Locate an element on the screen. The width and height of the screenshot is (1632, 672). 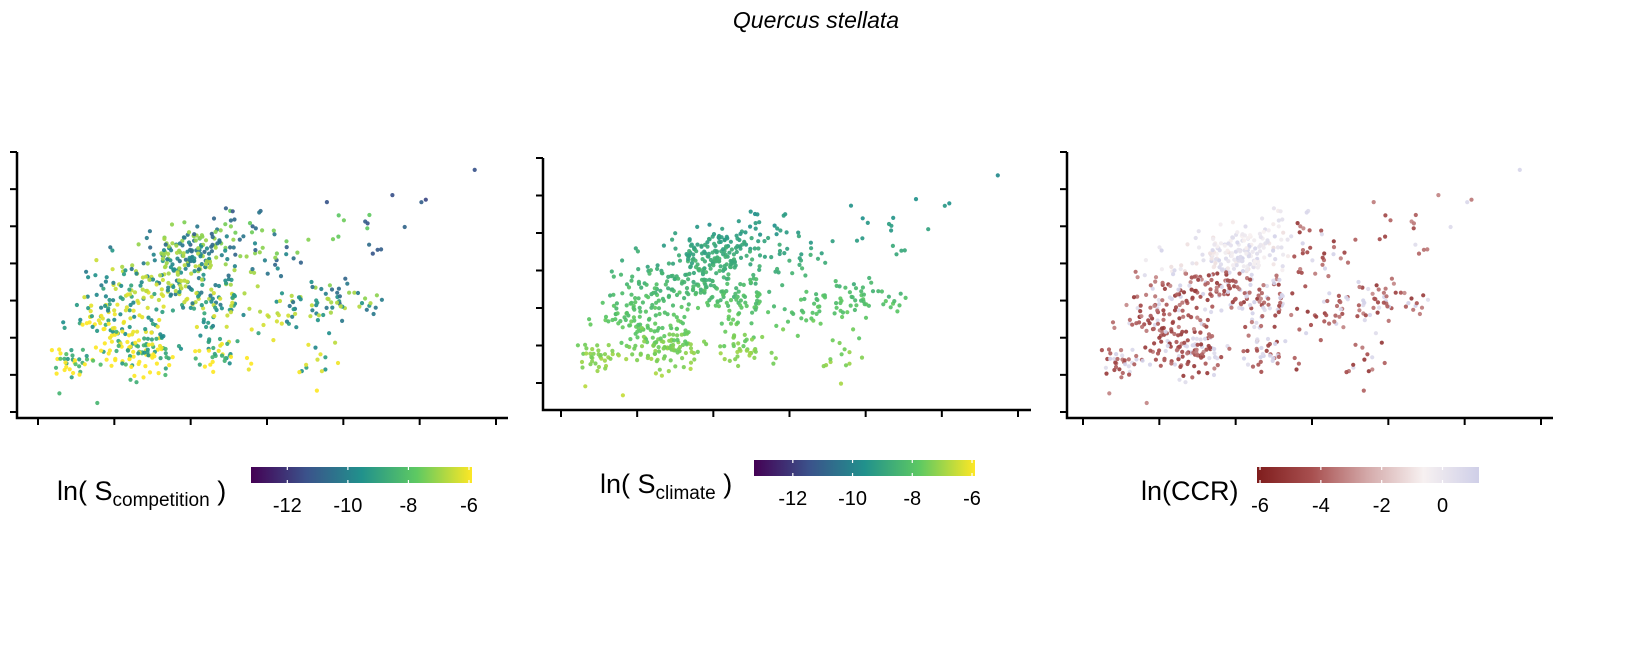
axes-frame-ccr is located at coordinates (1309, 286).